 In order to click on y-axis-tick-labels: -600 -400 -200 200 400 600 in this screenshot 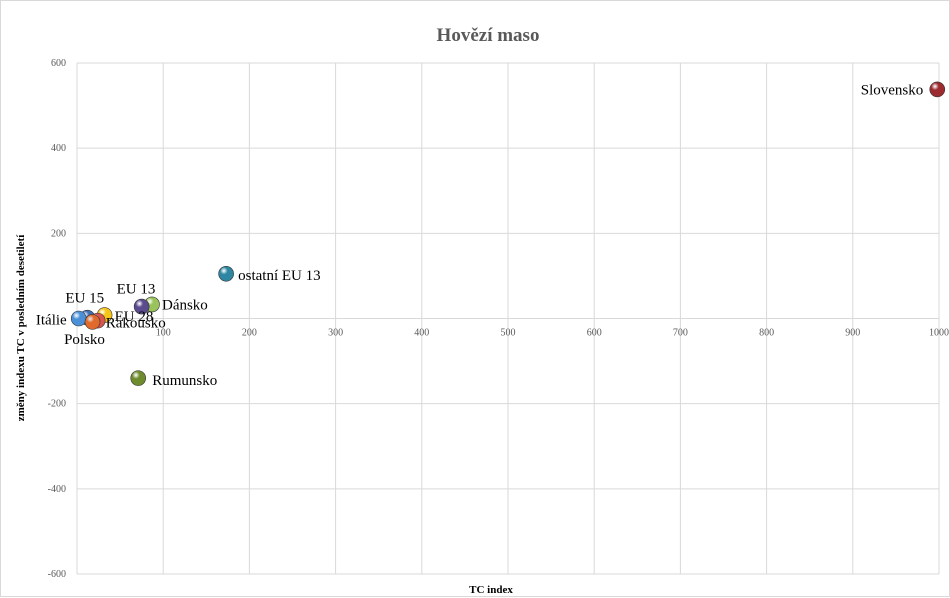, I will do `click(57, 319)`.